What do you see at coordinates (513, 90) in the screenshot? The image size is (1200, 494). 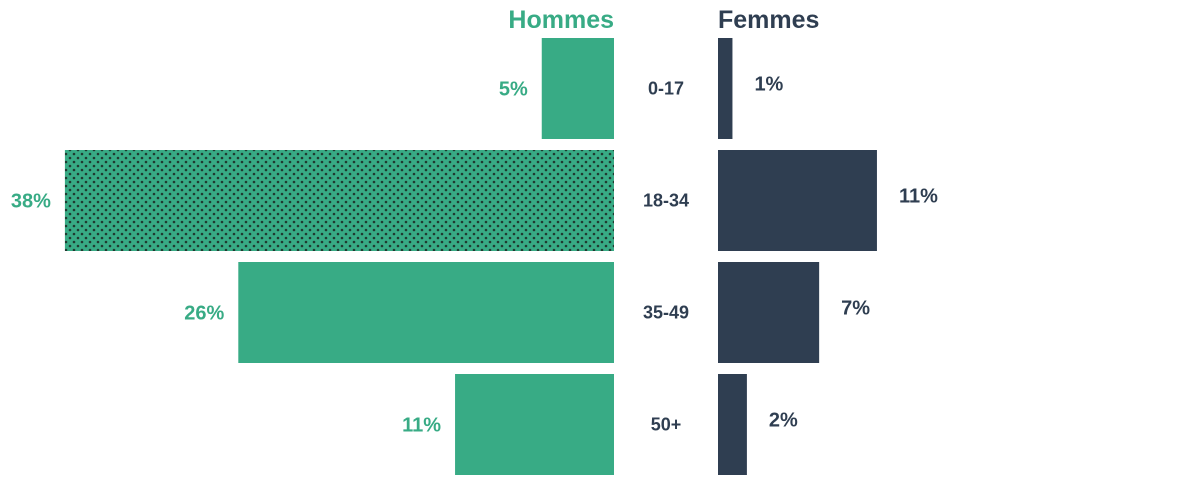 I see `value-label-hommes-0-17: 5%` at bounding box center [513, 90].